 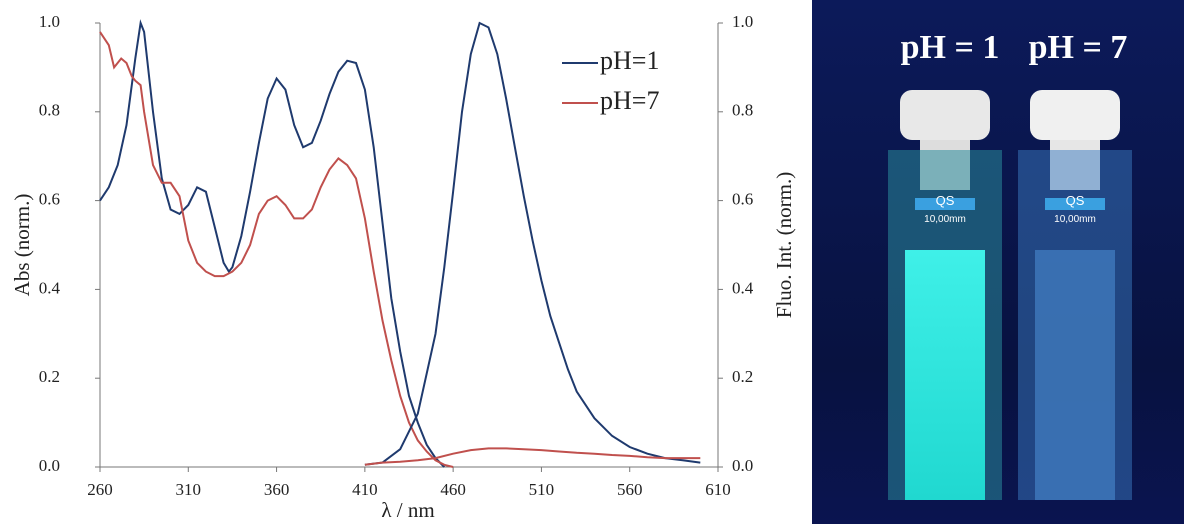 What do you see at coordinates (1075, 375) in the screenshot?
I see `solution` at bounding box center [1075, 375].